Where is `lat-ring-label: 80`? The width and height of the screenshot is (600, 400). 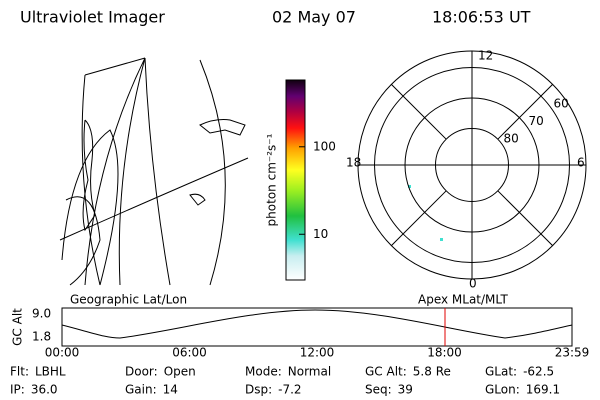 lat-ring-label: 80 is located at coordinates (511, 138).